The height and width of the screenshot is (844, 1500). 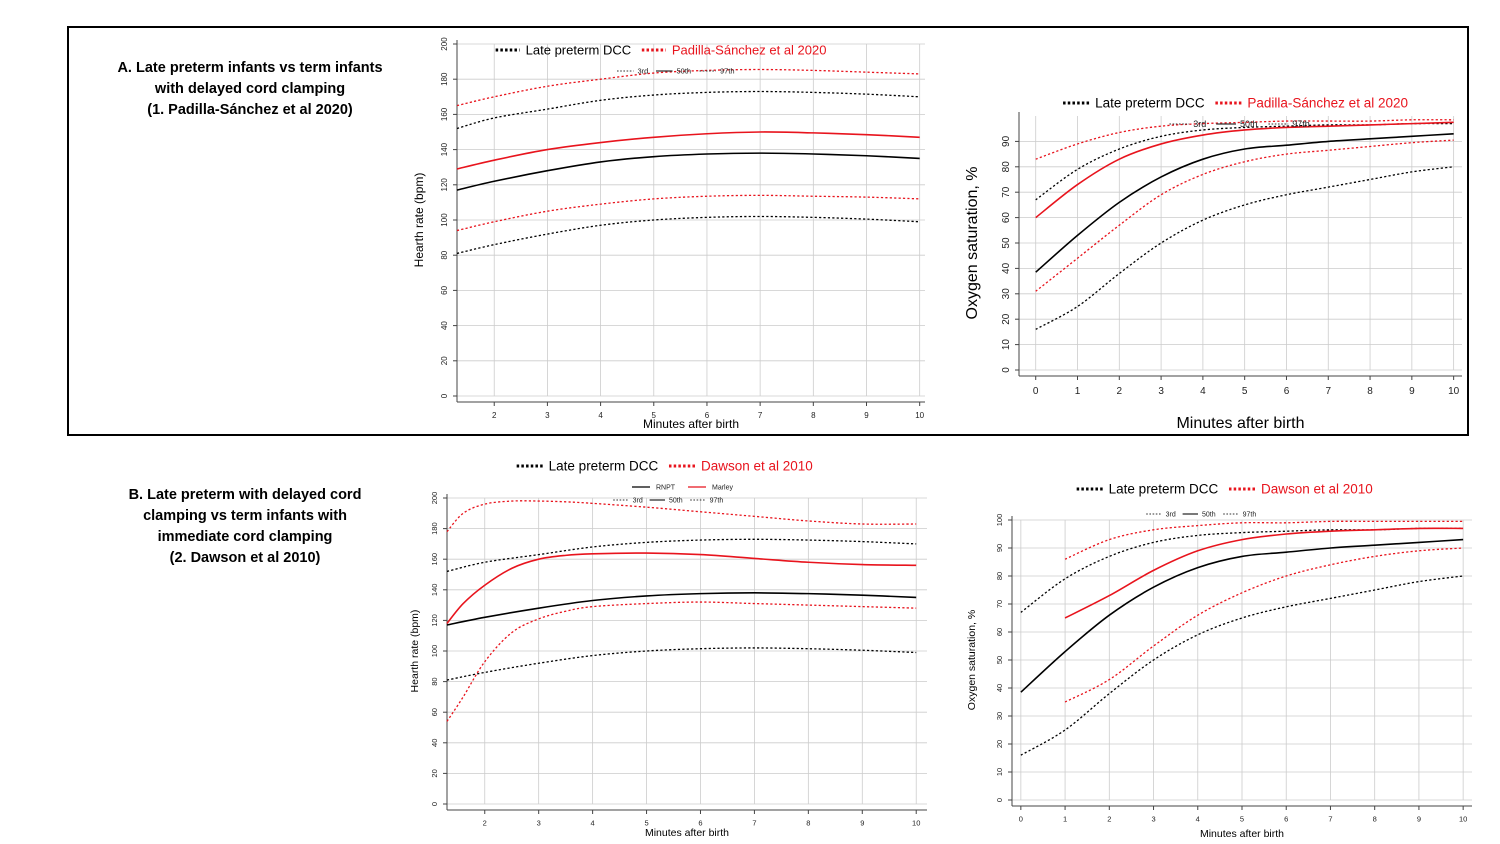 What do you see at coordinates (972, 660) in the screenshot?
I see `y-axis-title: Oxygen saturation, %` at bounding box center [972, 660].